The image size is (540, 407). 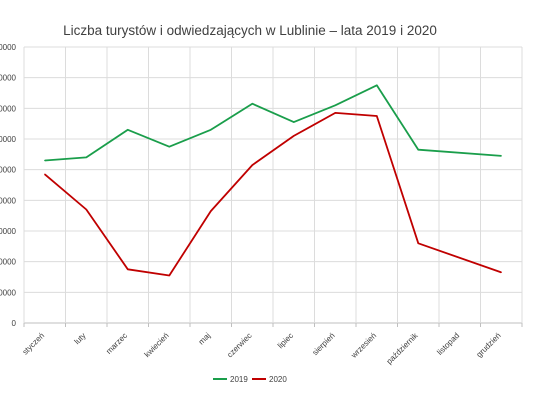 I want to click on legend: 2019 2020, so click(x=250, y=379).